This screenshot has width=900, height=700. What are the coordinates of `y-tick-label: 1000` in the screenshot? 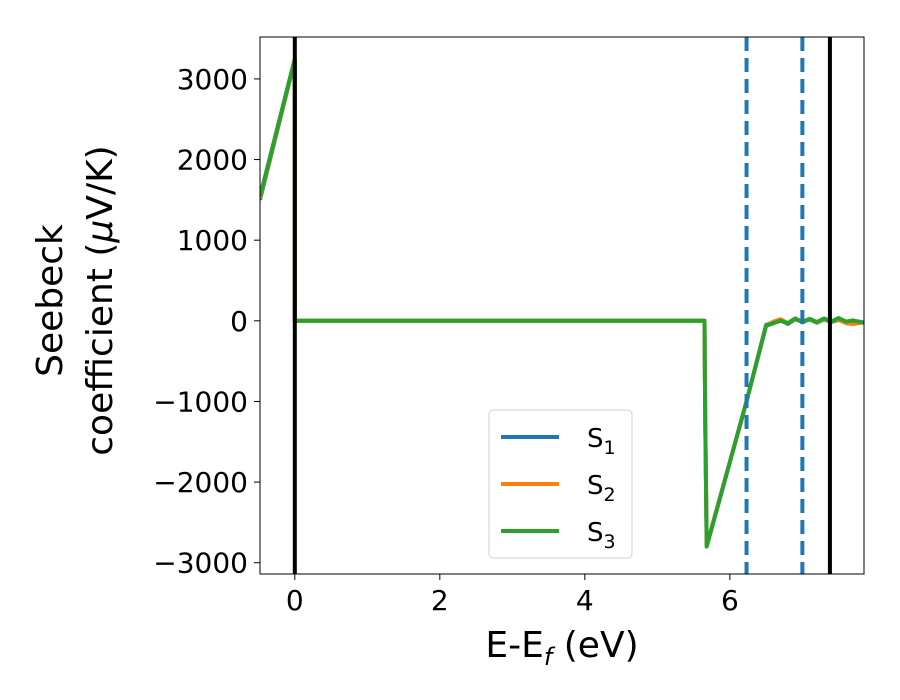 It's located at (212, 240).